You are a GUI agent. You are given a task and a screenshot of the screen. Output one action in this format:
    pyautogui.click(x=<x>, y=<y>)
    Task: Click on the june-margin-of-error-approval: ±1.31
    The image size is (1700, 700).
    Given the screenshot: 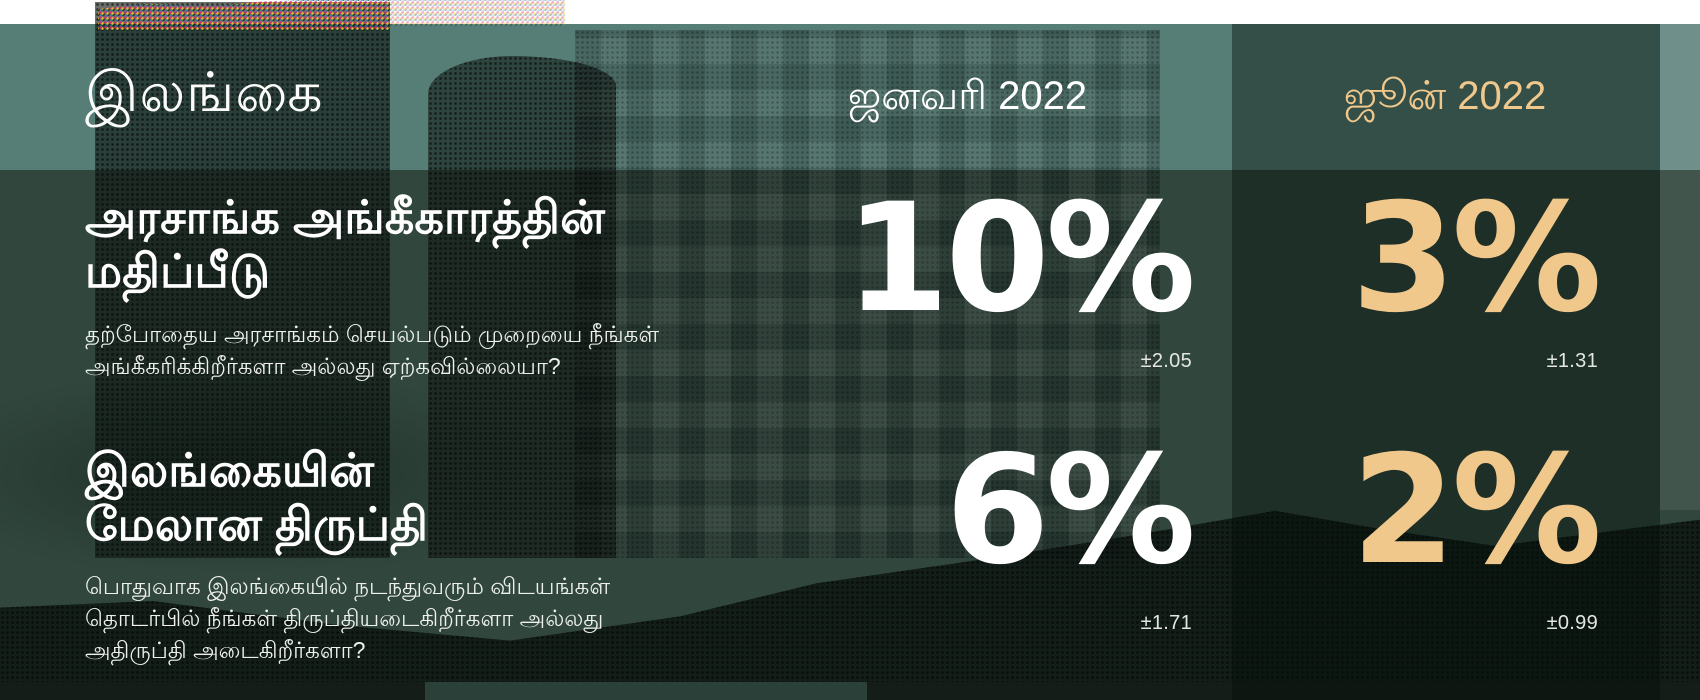 What is the action you would take?
    pyautogui.click(x=1572, y=361)
    